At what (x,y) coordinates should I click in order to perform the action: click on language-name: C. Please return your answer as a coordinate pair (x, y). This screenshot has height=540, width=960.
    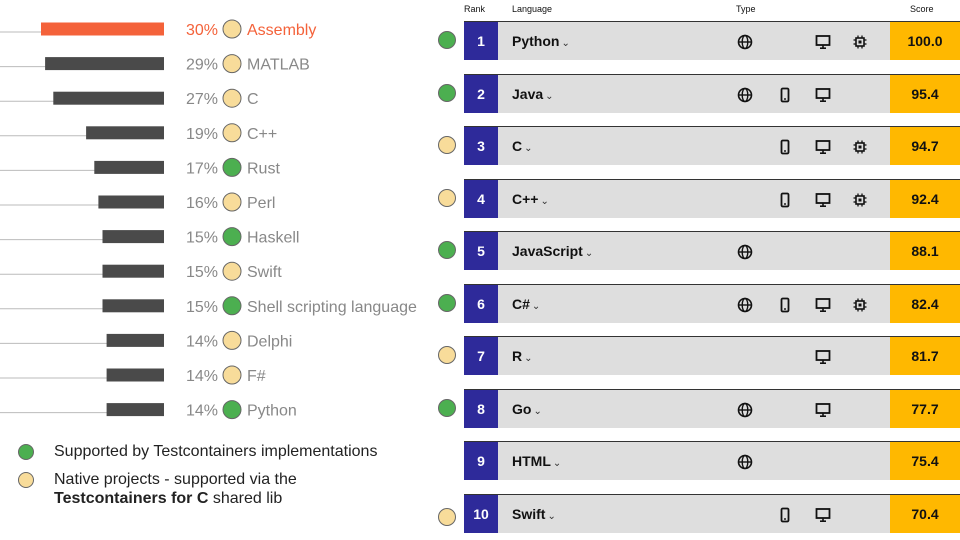
    Looking at the image, I should click on (517, 146).